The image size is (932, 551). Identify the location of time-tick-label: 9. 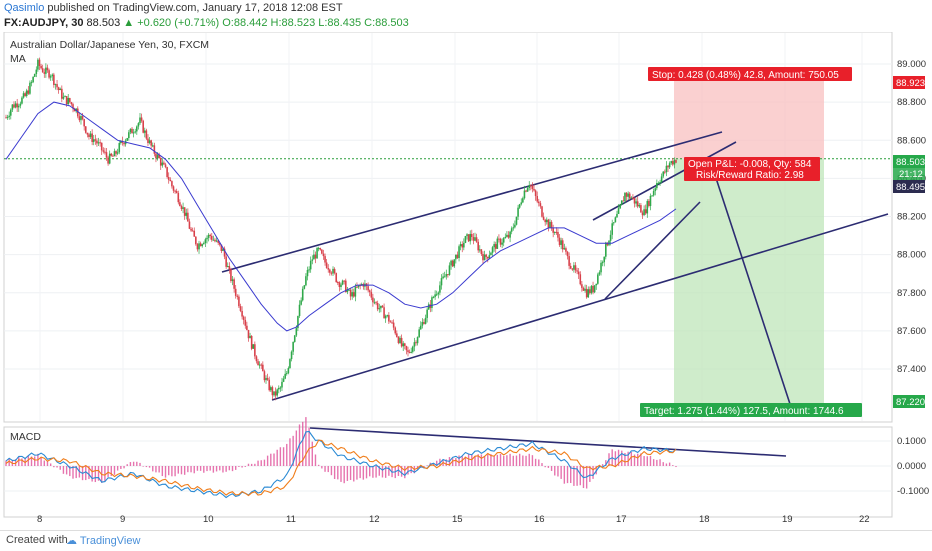
(122, 519).